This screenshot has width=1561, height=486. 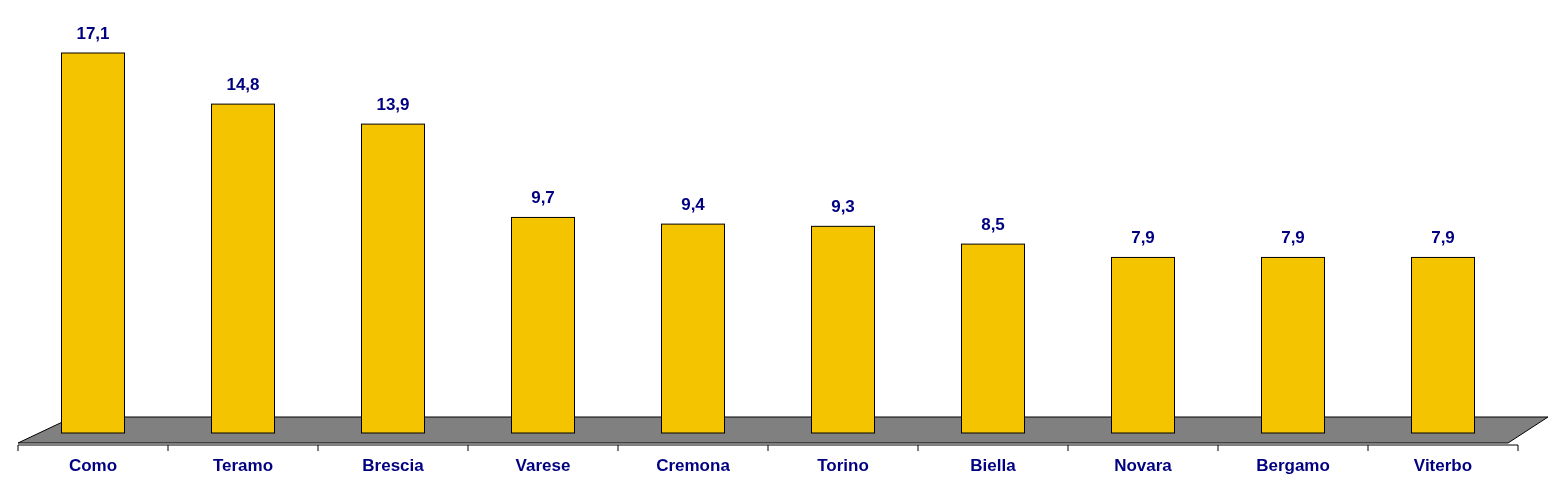 I want to click on data-label: 14,8, so click(x=243, y=85).